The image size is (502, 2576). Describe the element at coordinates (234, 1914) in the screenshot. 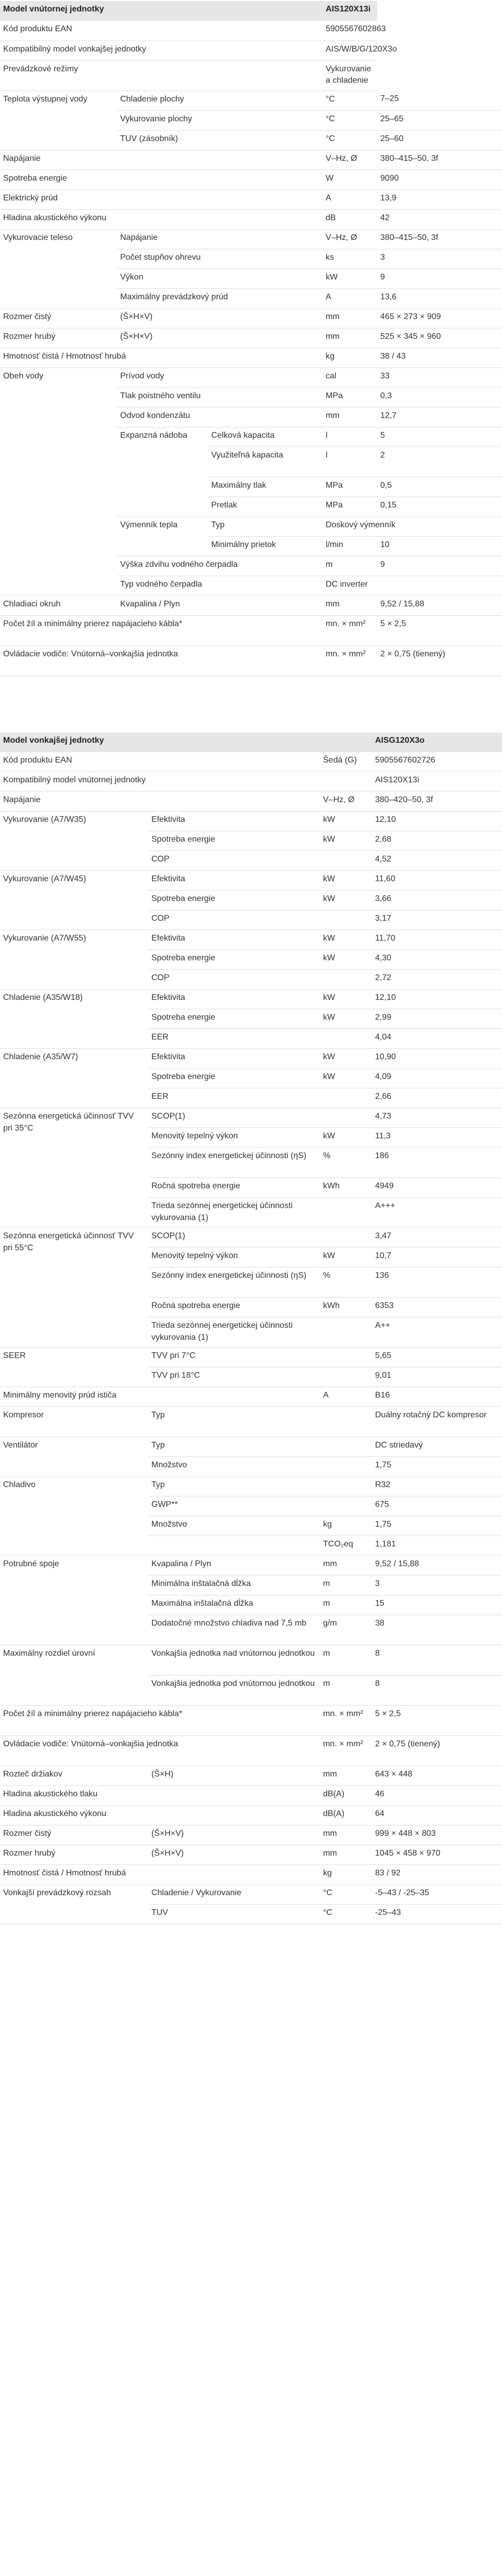

I see `spec-cell: TUV` at that location.